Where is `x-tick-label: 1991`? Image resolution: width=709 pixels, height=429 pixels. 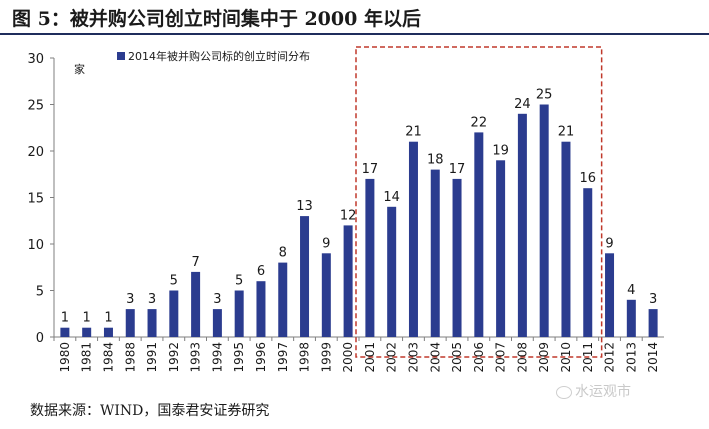
x-tick-label: 1991 is located at coordinates (152, 357).